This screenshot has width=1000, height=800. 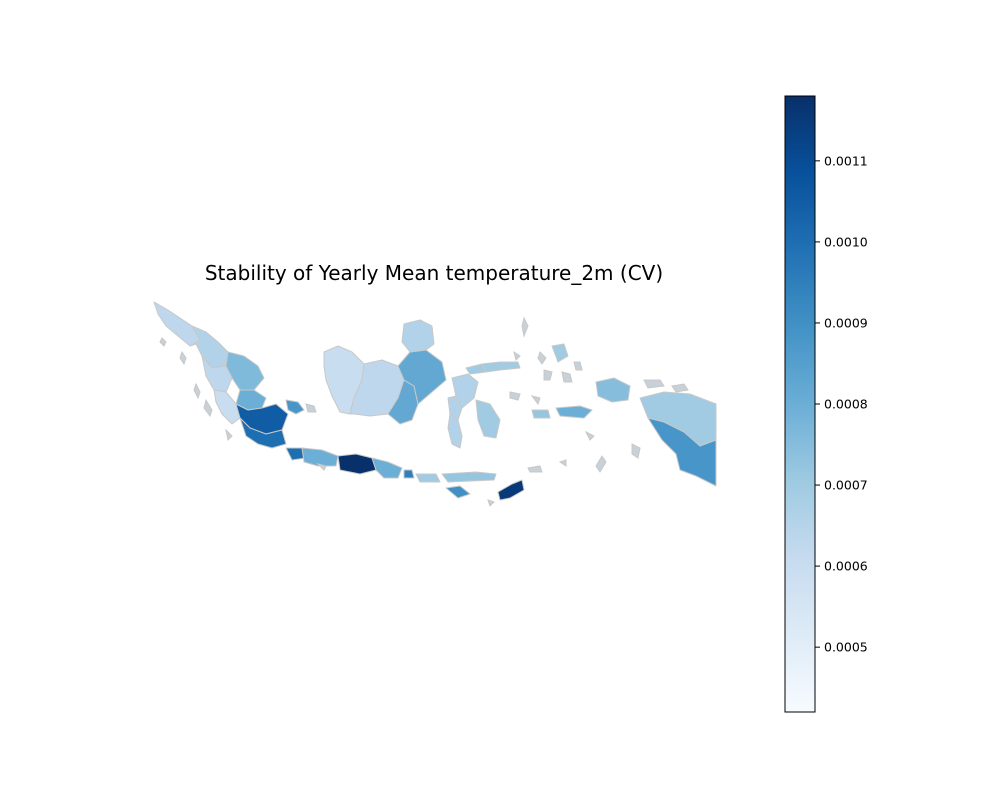 I want to click on region-sumatera-barat, so click(x=217, y=374).